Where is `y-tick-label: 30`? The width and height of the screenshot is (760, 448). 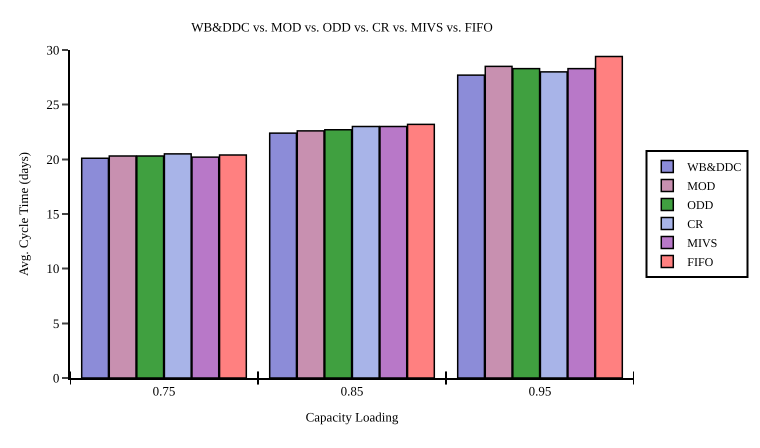 y-tick-label: 30 is located at coordinates (53, 50).